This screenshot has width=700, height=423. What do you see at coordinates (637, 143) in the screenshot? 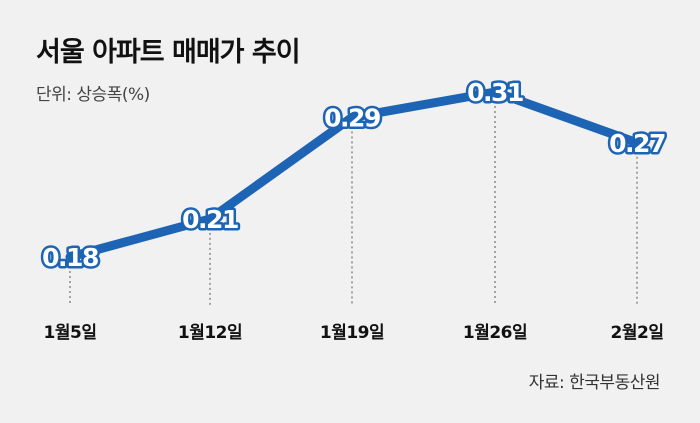
I see `data-label-4: 0.27` at bounding box center [637, 143].